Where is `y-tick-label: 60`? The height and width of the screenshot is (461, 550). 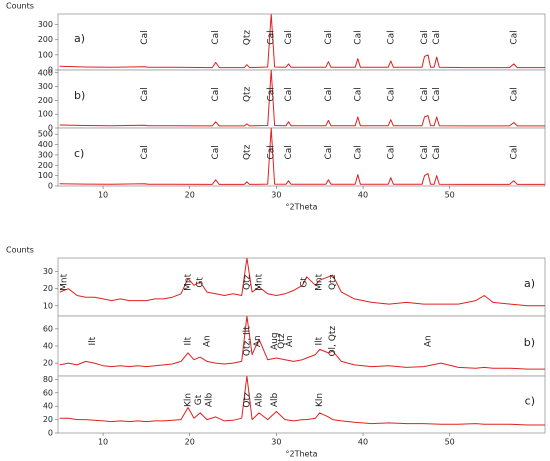
y-tick-label: 60 is located at coordinates (48, 392).